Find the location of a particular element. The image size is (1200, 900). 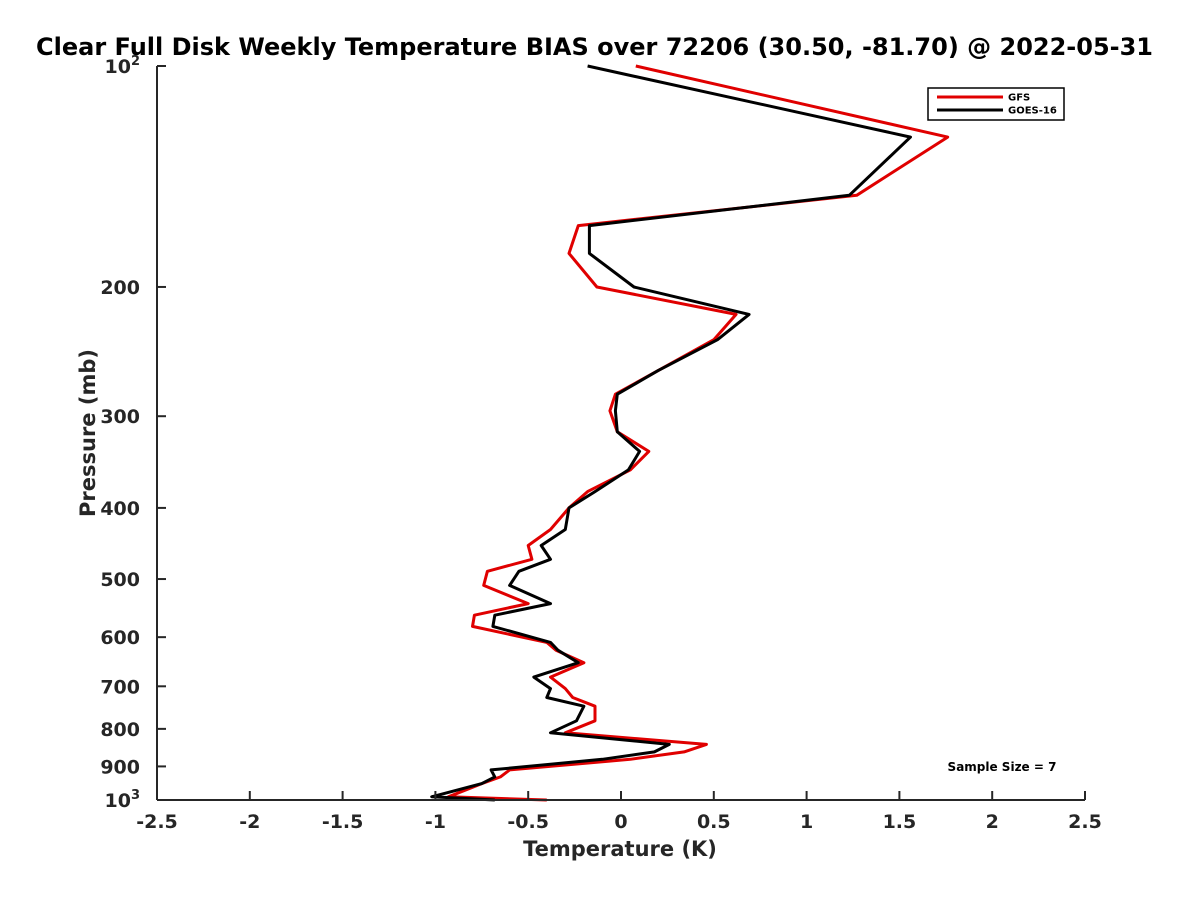

x-tick-label: 2.5 is located at coordinates (1085, 822).